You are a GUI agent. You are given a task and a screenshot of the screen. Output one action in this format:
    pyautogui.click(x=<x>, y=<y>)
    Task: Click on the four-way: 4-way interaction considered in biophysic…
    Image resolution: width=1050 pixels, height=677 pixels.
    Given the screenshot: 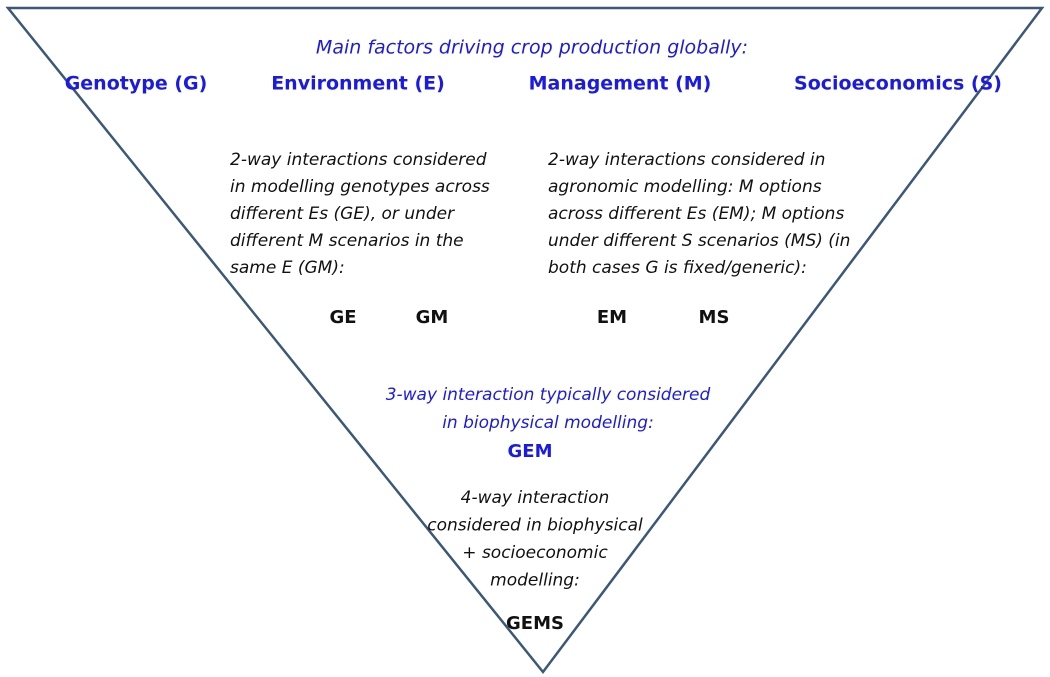 What is the action you would take?
    pyautogui.click(x=535, y=539)
    